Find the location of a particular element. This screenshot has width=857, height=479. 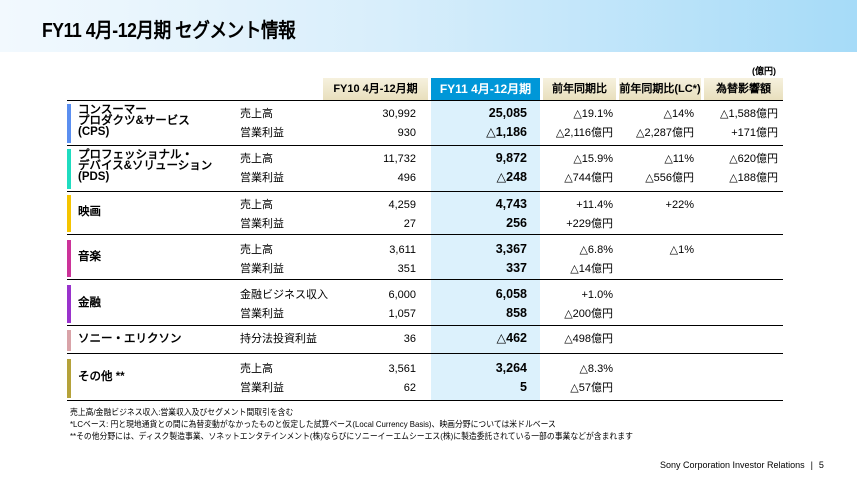

yoy-value: △8.3% is located at coordinates (596, 369).